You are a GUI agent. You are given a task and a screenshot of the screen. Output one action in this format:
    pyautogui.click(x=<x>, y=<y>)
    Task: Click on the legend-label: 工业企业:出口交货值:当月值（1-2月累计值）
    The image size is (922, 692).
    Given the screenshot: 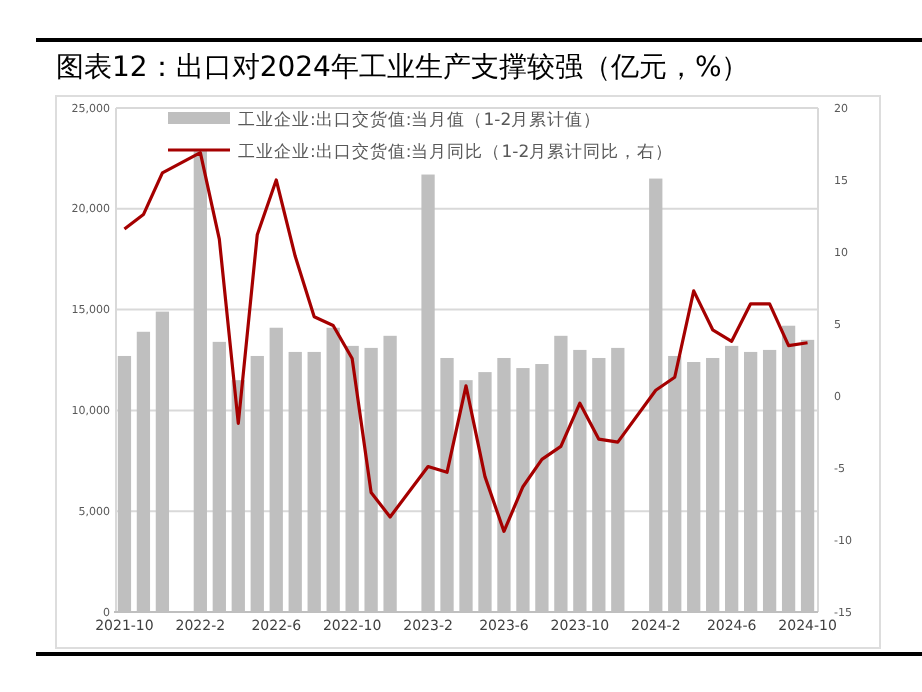 What is the action you would take?
    pyautogui.click(x=420, y=120)
    